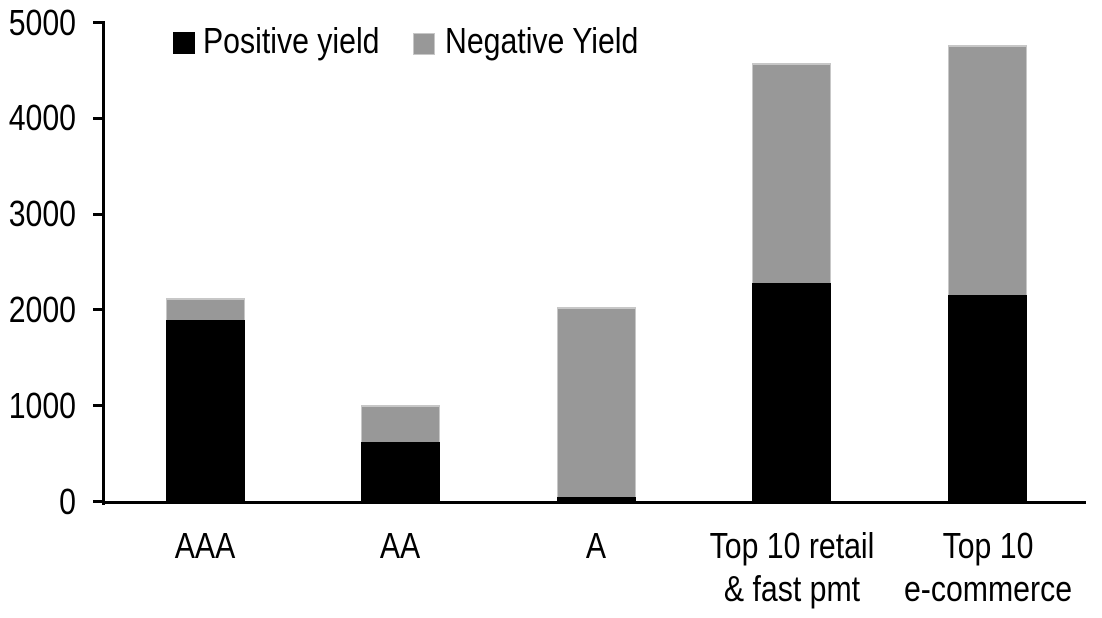 The height and width of the screenshot is (618, 1102). Describe the element at coordinates (67, 501) in the screenshot. I see `y-axis-tick-label: 0` at that location.